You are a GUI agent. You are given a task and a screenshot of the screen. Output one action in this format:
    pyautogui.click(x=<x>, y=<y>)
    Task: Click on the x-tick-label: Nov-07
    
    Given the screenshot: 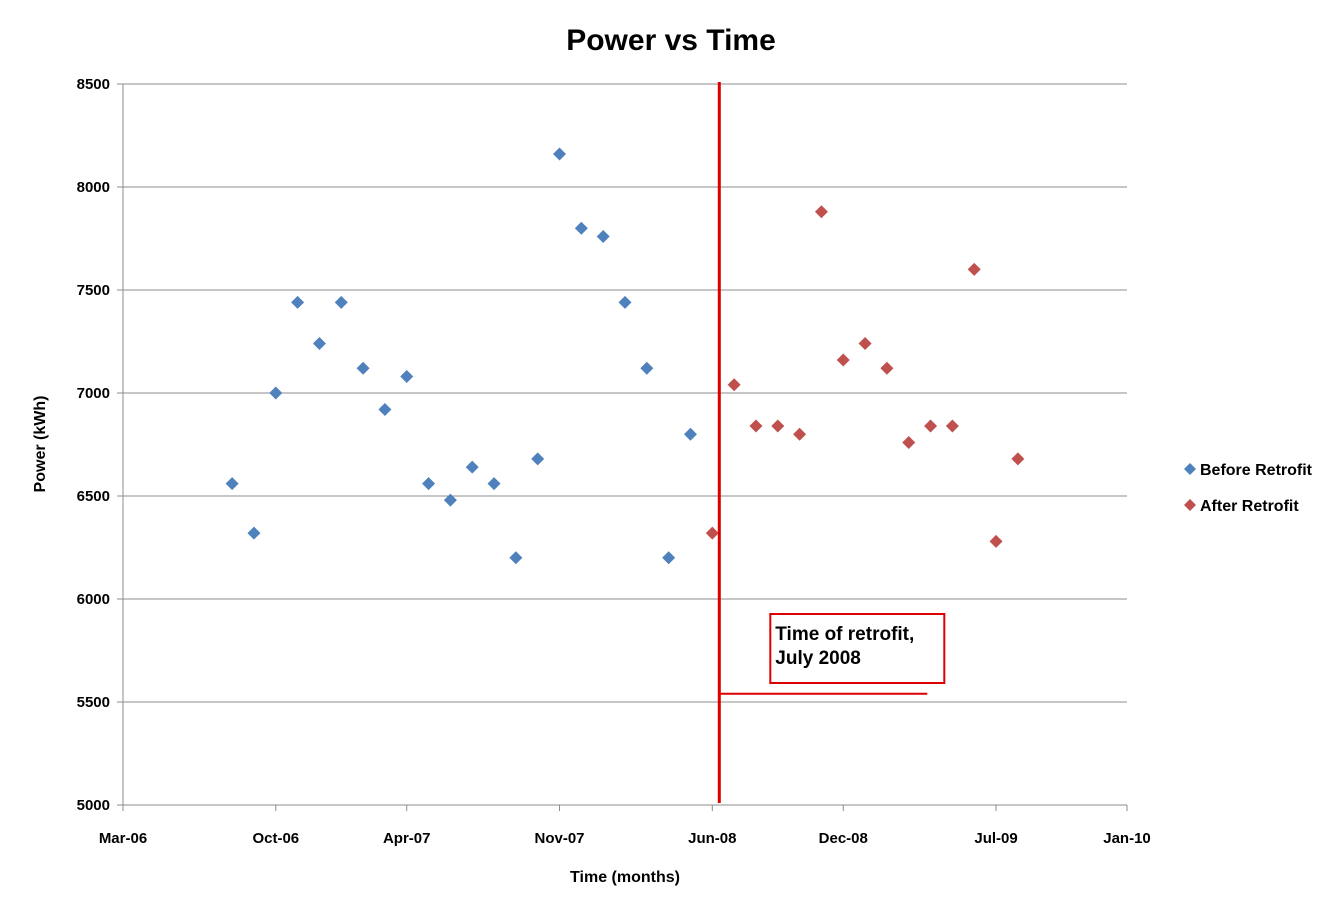 What is the action you would take?
    pyautogui.click(x=560, y=838)
    